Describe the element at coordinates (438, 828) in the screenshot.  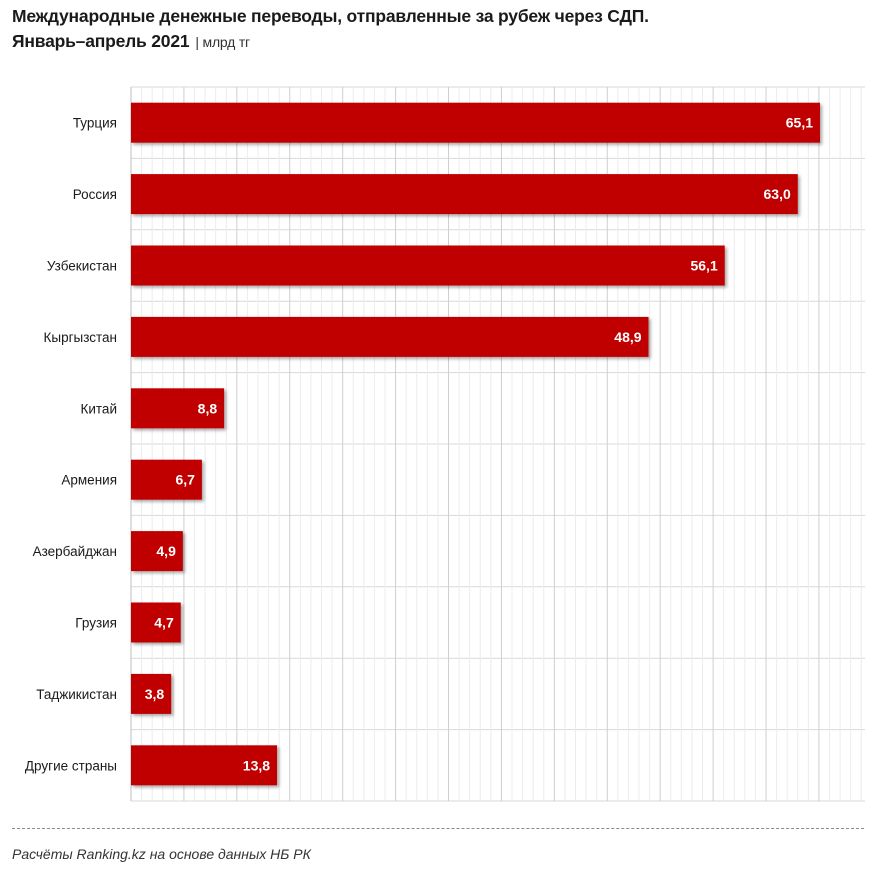
I see `footer-divider` at that location.